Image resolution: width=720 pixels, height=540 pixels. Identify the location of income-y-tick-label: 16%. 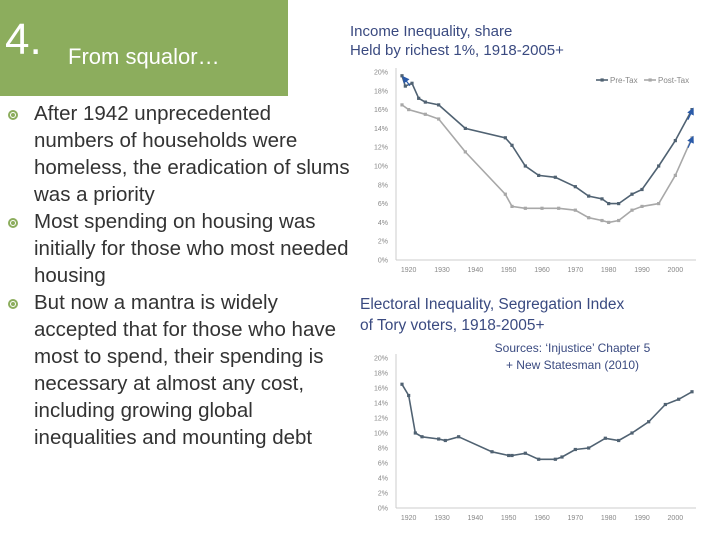
(381, 110).